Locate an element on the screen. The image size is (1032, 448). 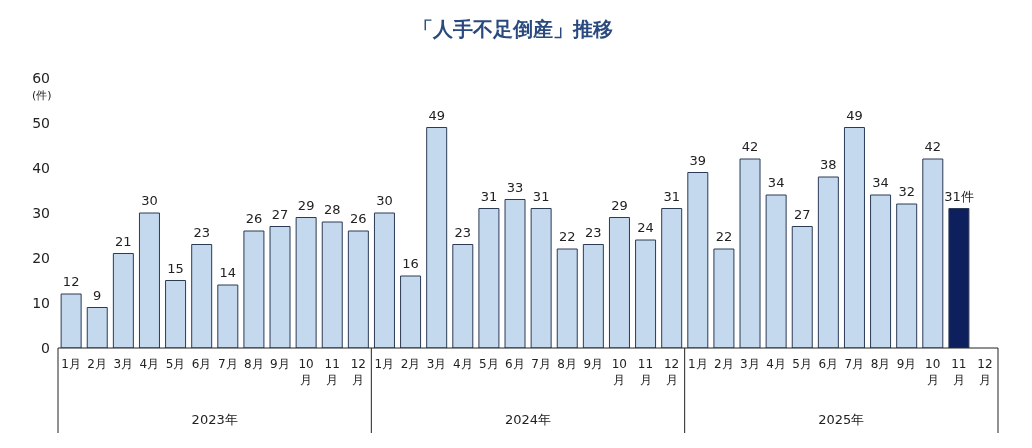
x-tick-label: 12月 is located at coordinates (671, 372).